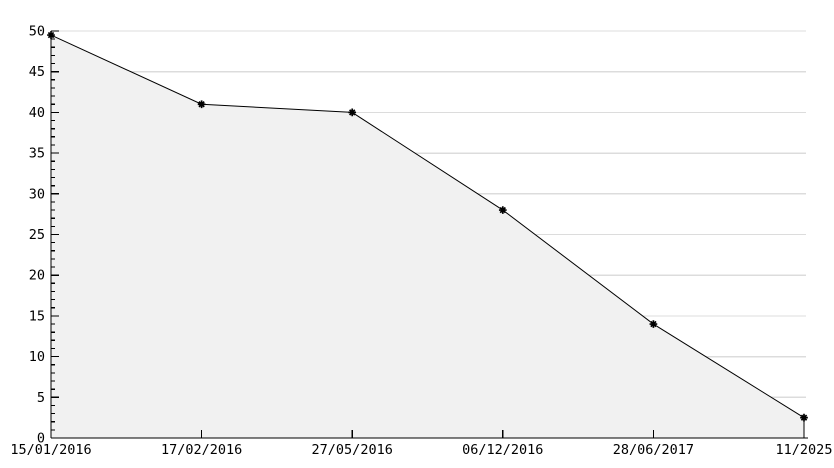 Image resolution: width=834 pixels, height=468 pixels. Describe the element at coordinates (37, 316) in the screenshot. I see `y-tick-label: 15` at that location.